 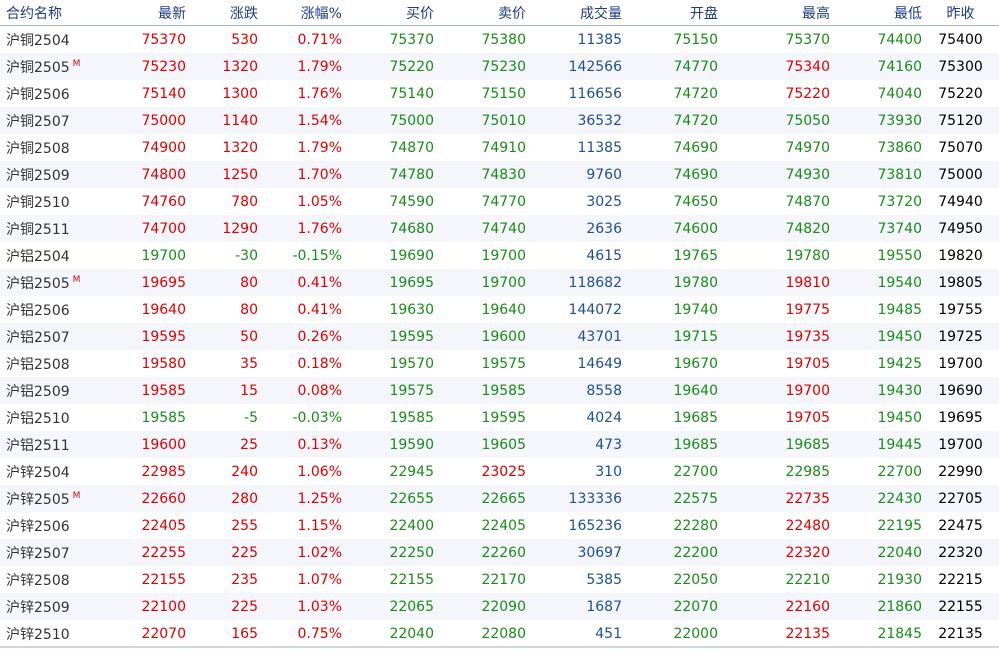 What do you see at coordinates (411, 228) in the screenshot?
I see `cell-bid: 74680` at bounding box center [411, 228].